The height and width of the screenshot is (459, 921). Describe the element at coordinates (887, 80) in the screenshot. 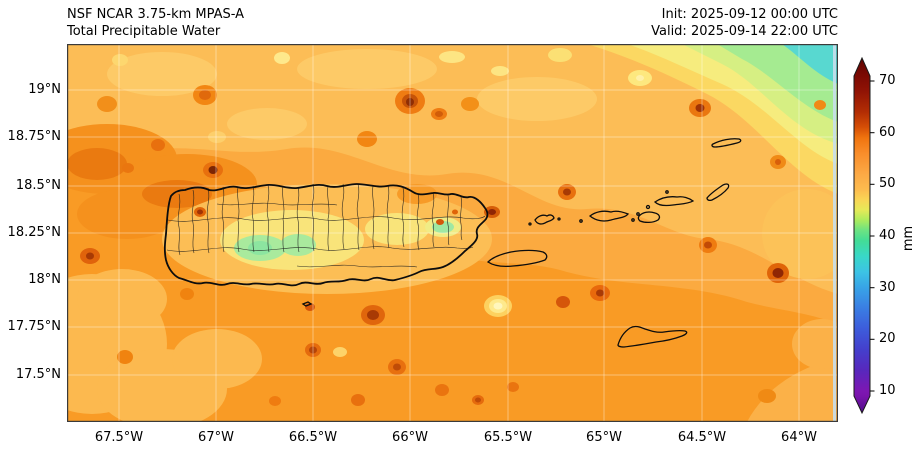

I see `colorbar-tick-label: 70` at that location.